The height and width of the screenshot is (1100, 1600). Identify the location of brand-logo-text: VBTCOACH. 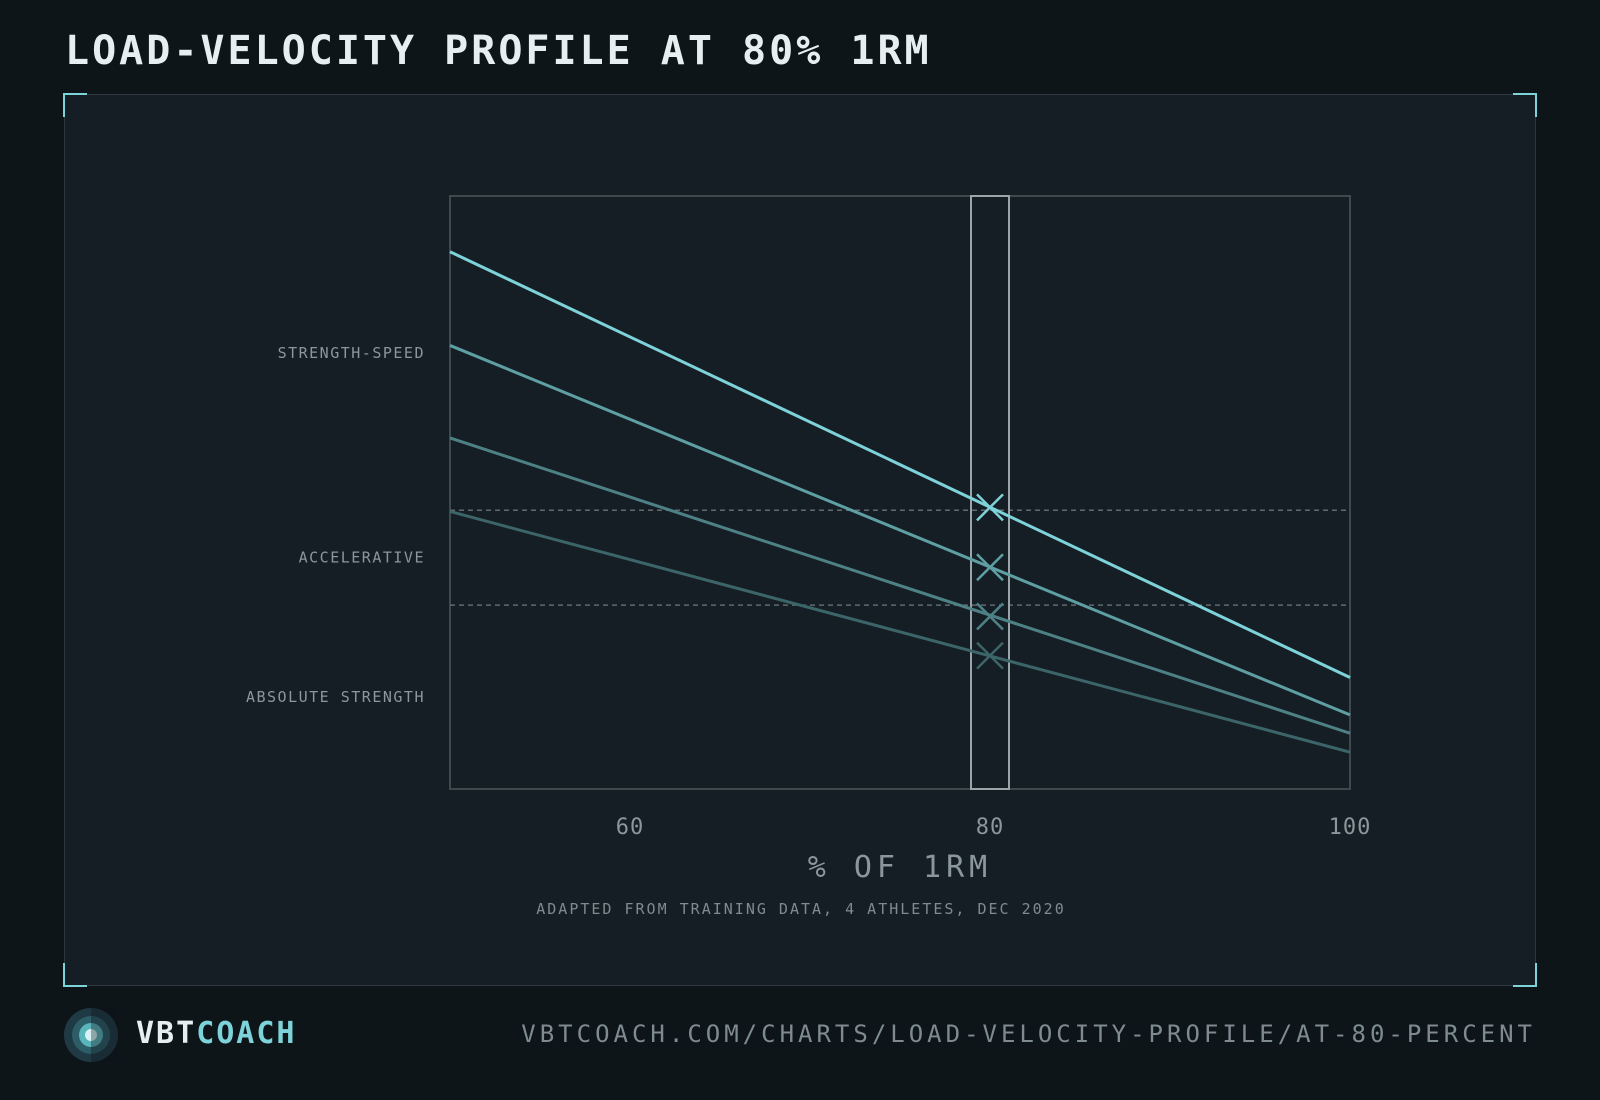
(216, 1033).